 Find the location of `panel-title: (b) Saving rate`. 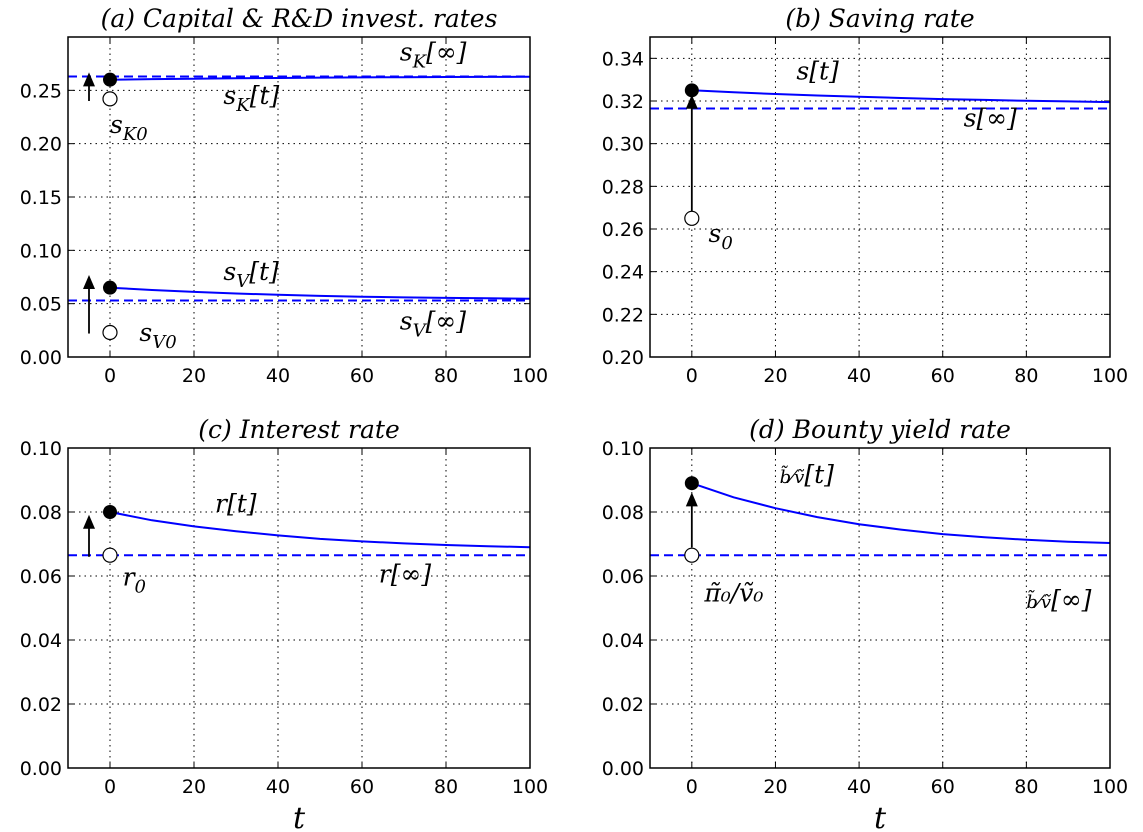

panel-title: (b) Saving rate is located at coordinates (879, 18).